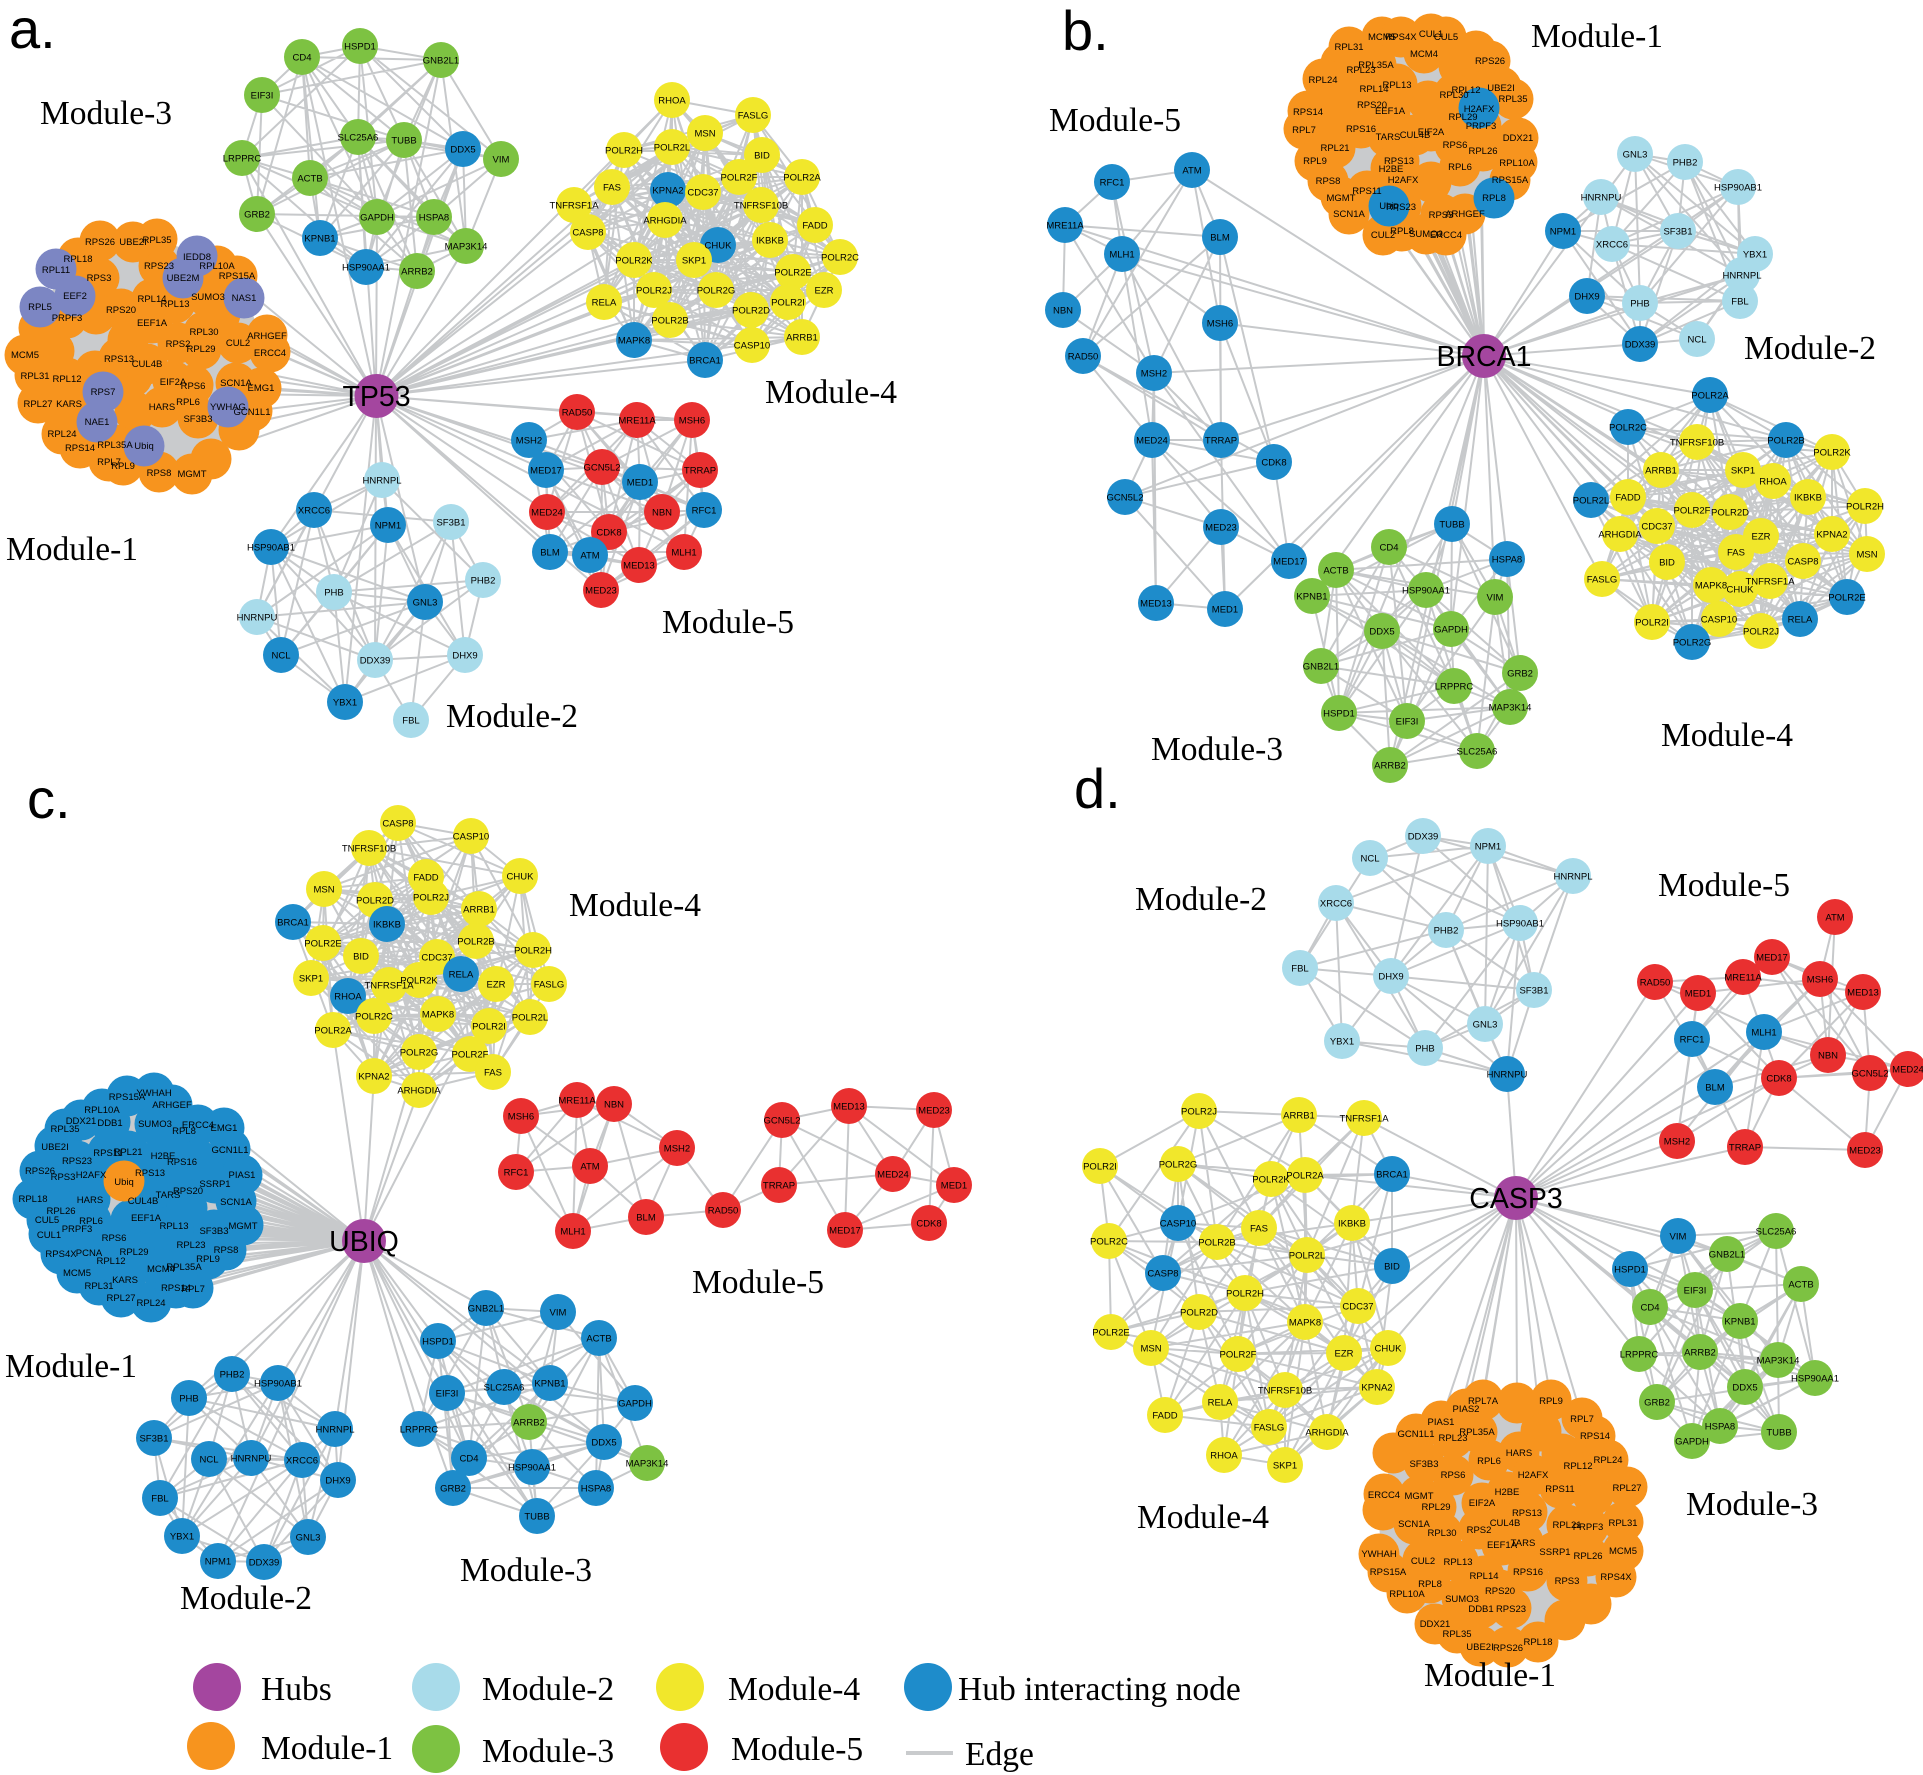  I want to click on svg-text: MSH6, so click(1820, 980).